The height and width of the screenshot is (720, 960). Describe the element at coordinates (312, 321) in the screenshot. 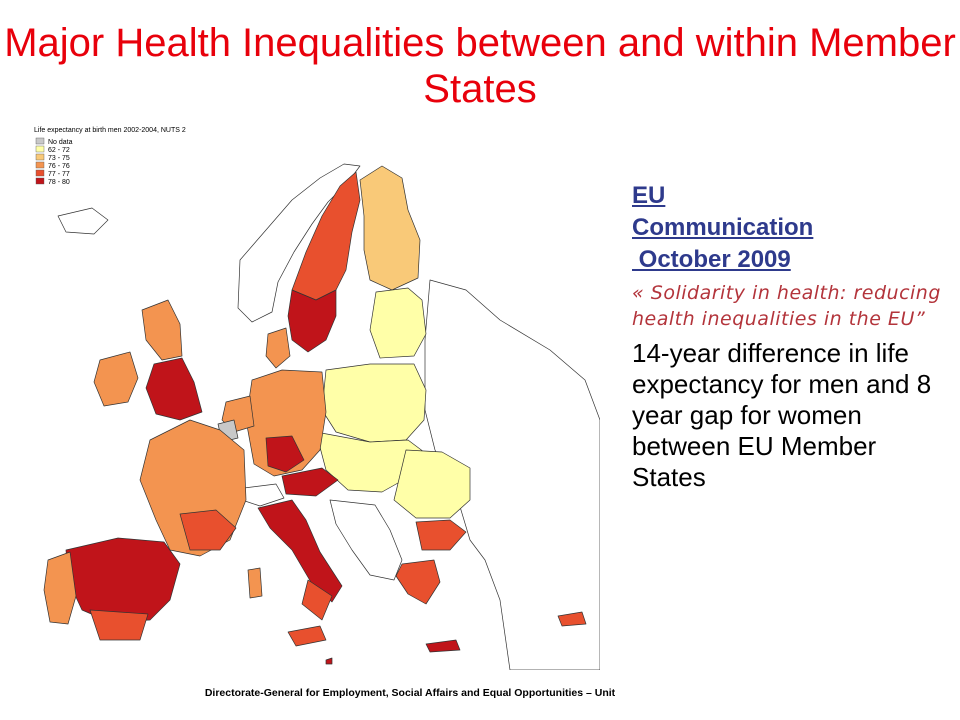

I see `region-sweden-south` at that location.